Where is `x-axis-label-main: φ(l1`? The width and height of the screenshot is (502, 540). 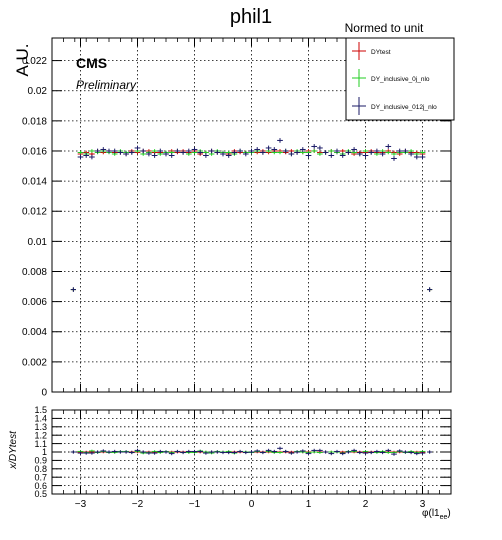
x-axis-label-main: φ(l1 is located at coordinates (431, 513).